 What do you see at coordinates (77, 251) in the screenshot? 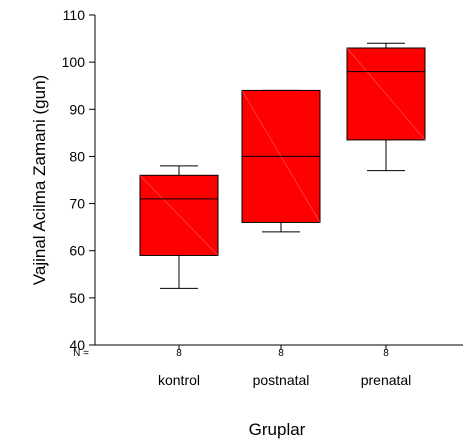
I see `y-tick-label: 60` at bounding box center [77, 251].